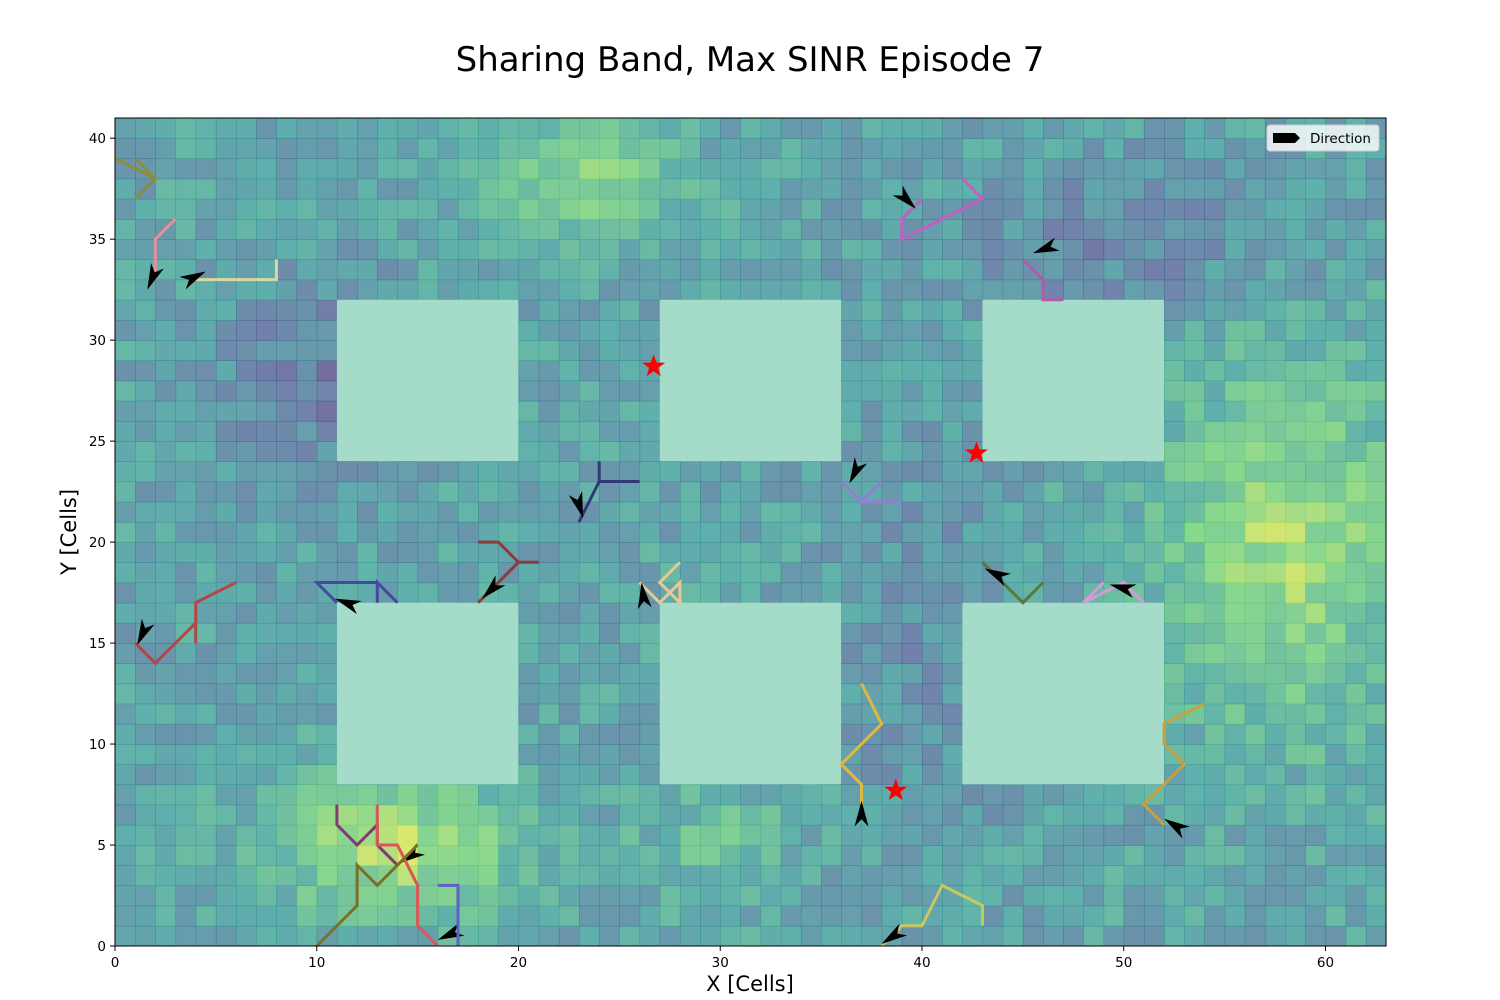 This screenshot has height=1000, width=1500. I want to click on x-tick-label: 40, so click(921, 963).